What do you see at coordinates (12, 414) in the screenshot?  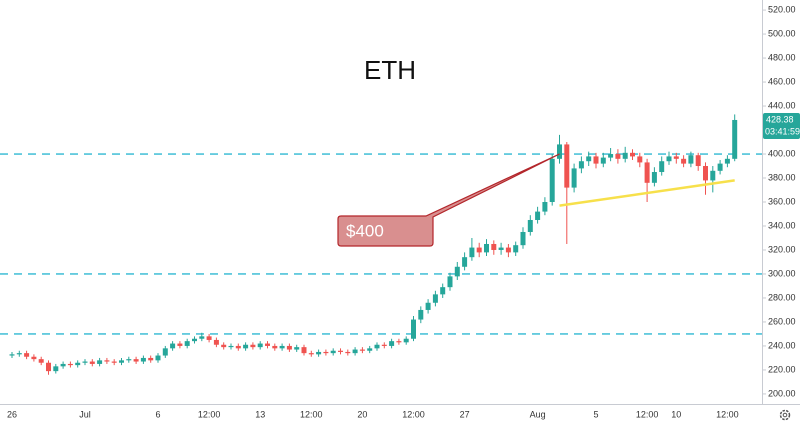 I see `x-tick-label: 26` at bounding box center [12, 414].